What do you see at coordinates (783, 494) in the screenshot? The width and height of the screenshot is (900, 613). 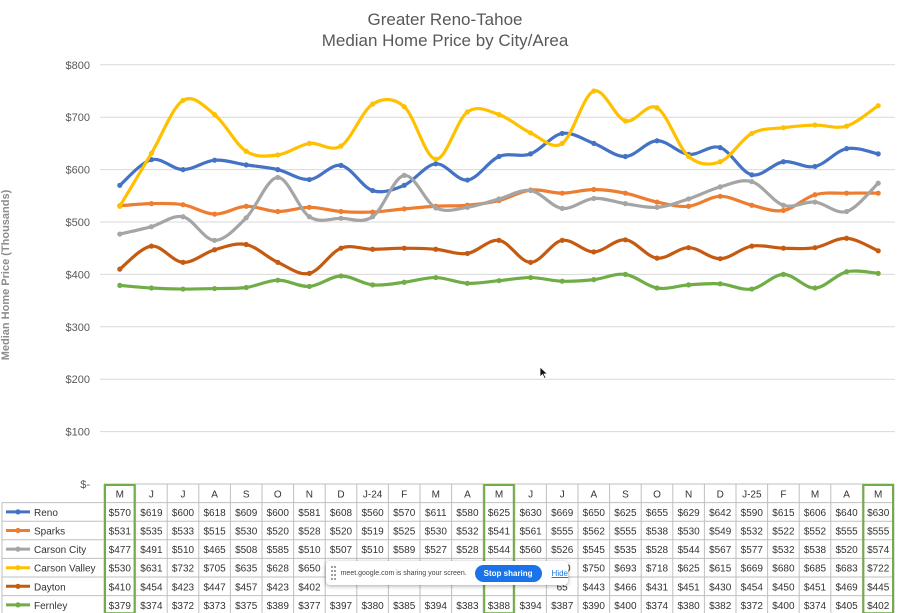 I see `month-header: F` at bounding box center [783, 494].